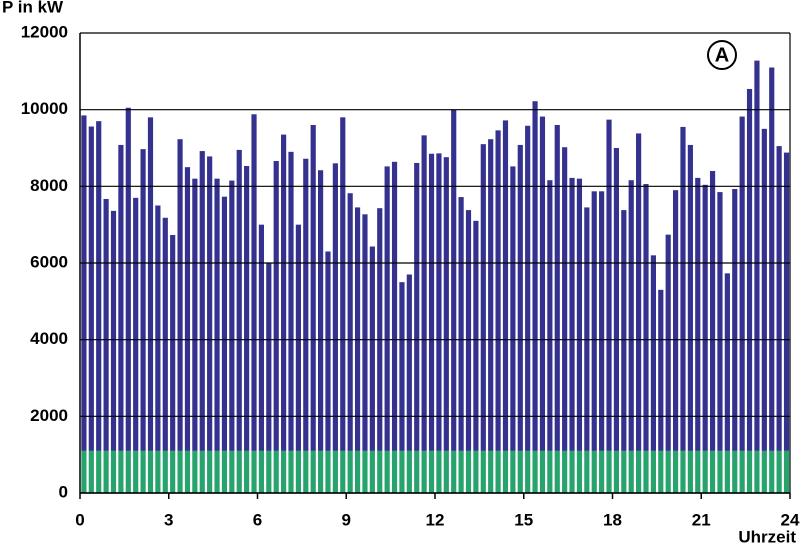 The width and height of the screenshot is (800, 547). Describe the element at coordinates (701, 519) in the screenshot. I see `x-tick-label: 21` at that location.